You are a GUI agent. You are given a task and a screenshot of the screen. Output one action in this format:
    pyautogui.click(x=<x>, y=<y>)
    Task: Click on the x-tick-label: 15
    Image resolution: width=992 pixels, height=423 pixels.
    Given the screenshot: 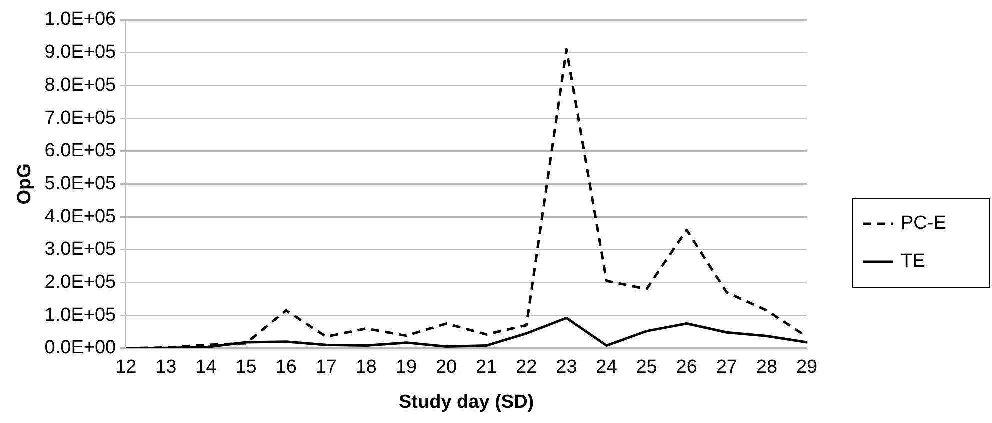 What is the action you would take?
    pyautogui.click(x=246, y=367)
    